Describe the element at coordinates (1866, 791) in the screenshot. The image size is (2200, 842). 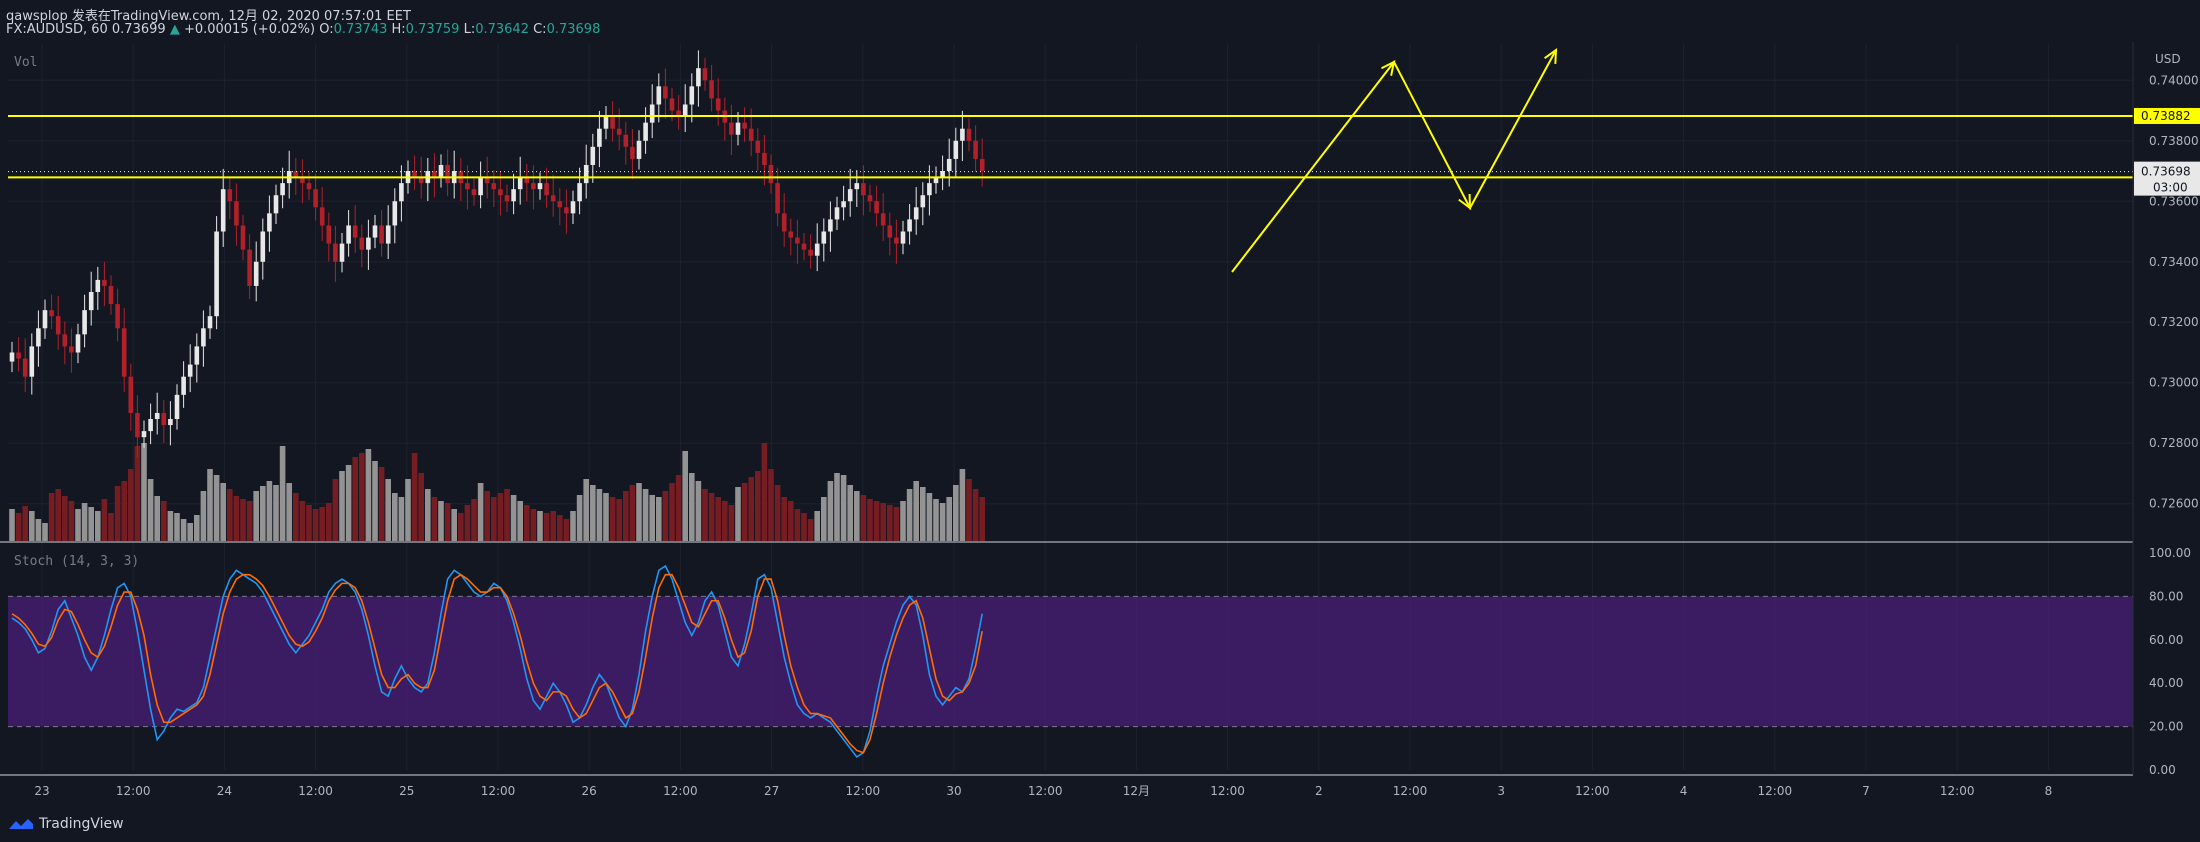
I see `time-tick-label: 7` at that location.